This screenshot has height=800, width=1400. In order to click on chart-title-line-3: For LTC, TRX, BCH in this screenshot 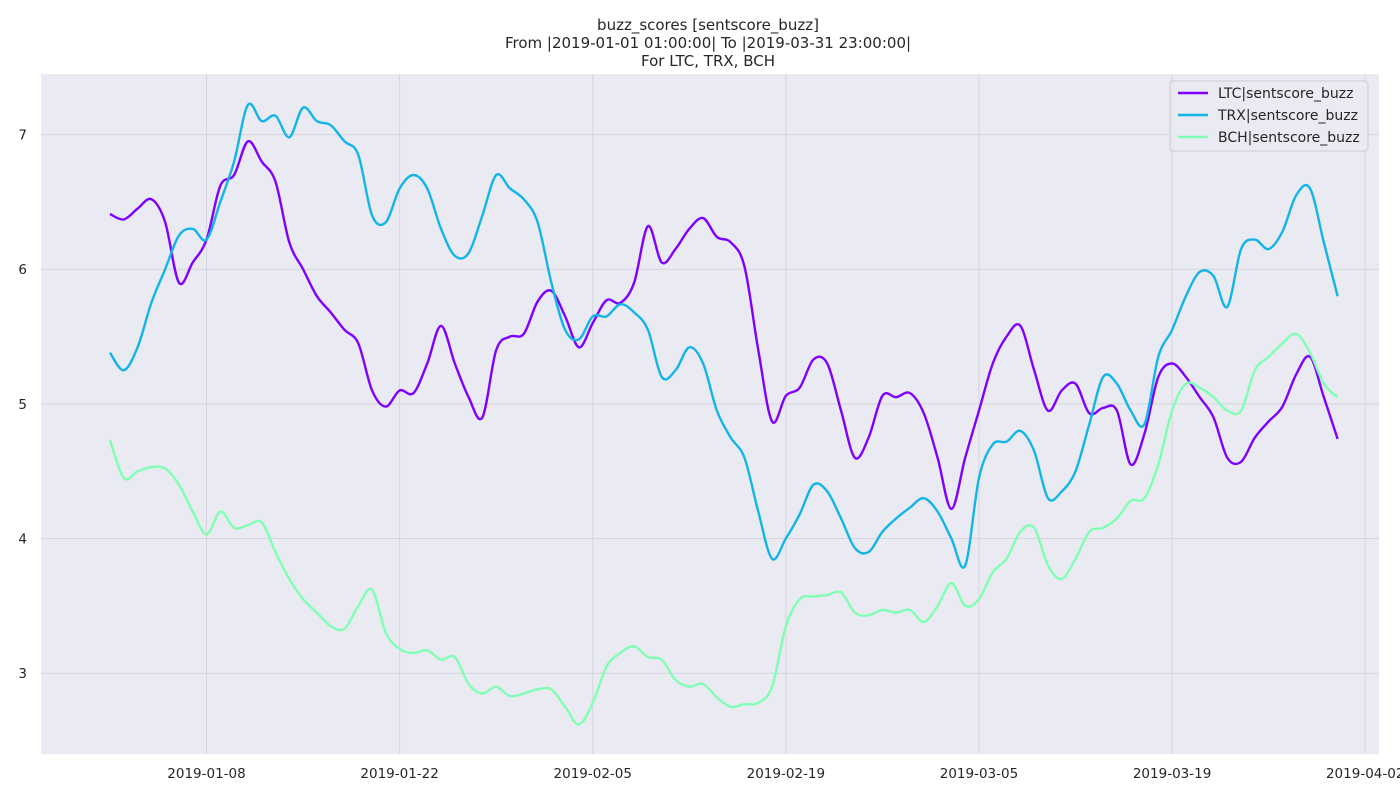, I will do `click(708, 61)`.